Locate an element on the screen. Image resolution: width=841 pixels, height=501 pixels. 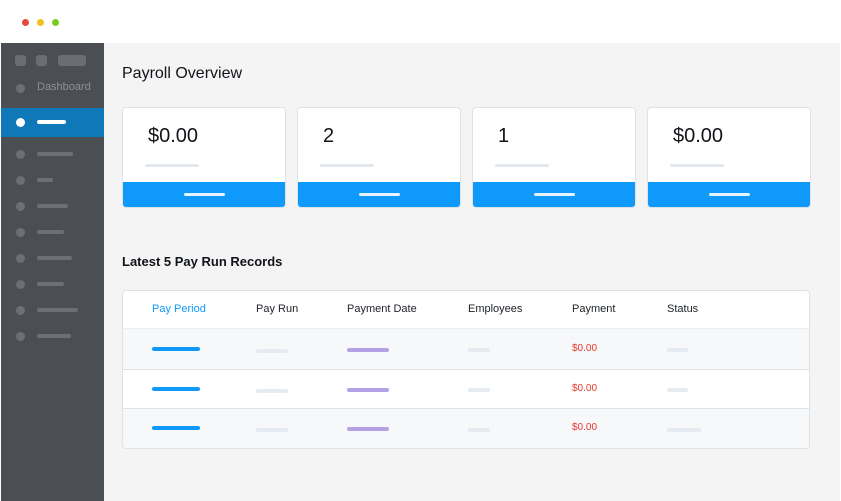
sidebar-item-label: Dashboard is located at coordinates (64, 87).